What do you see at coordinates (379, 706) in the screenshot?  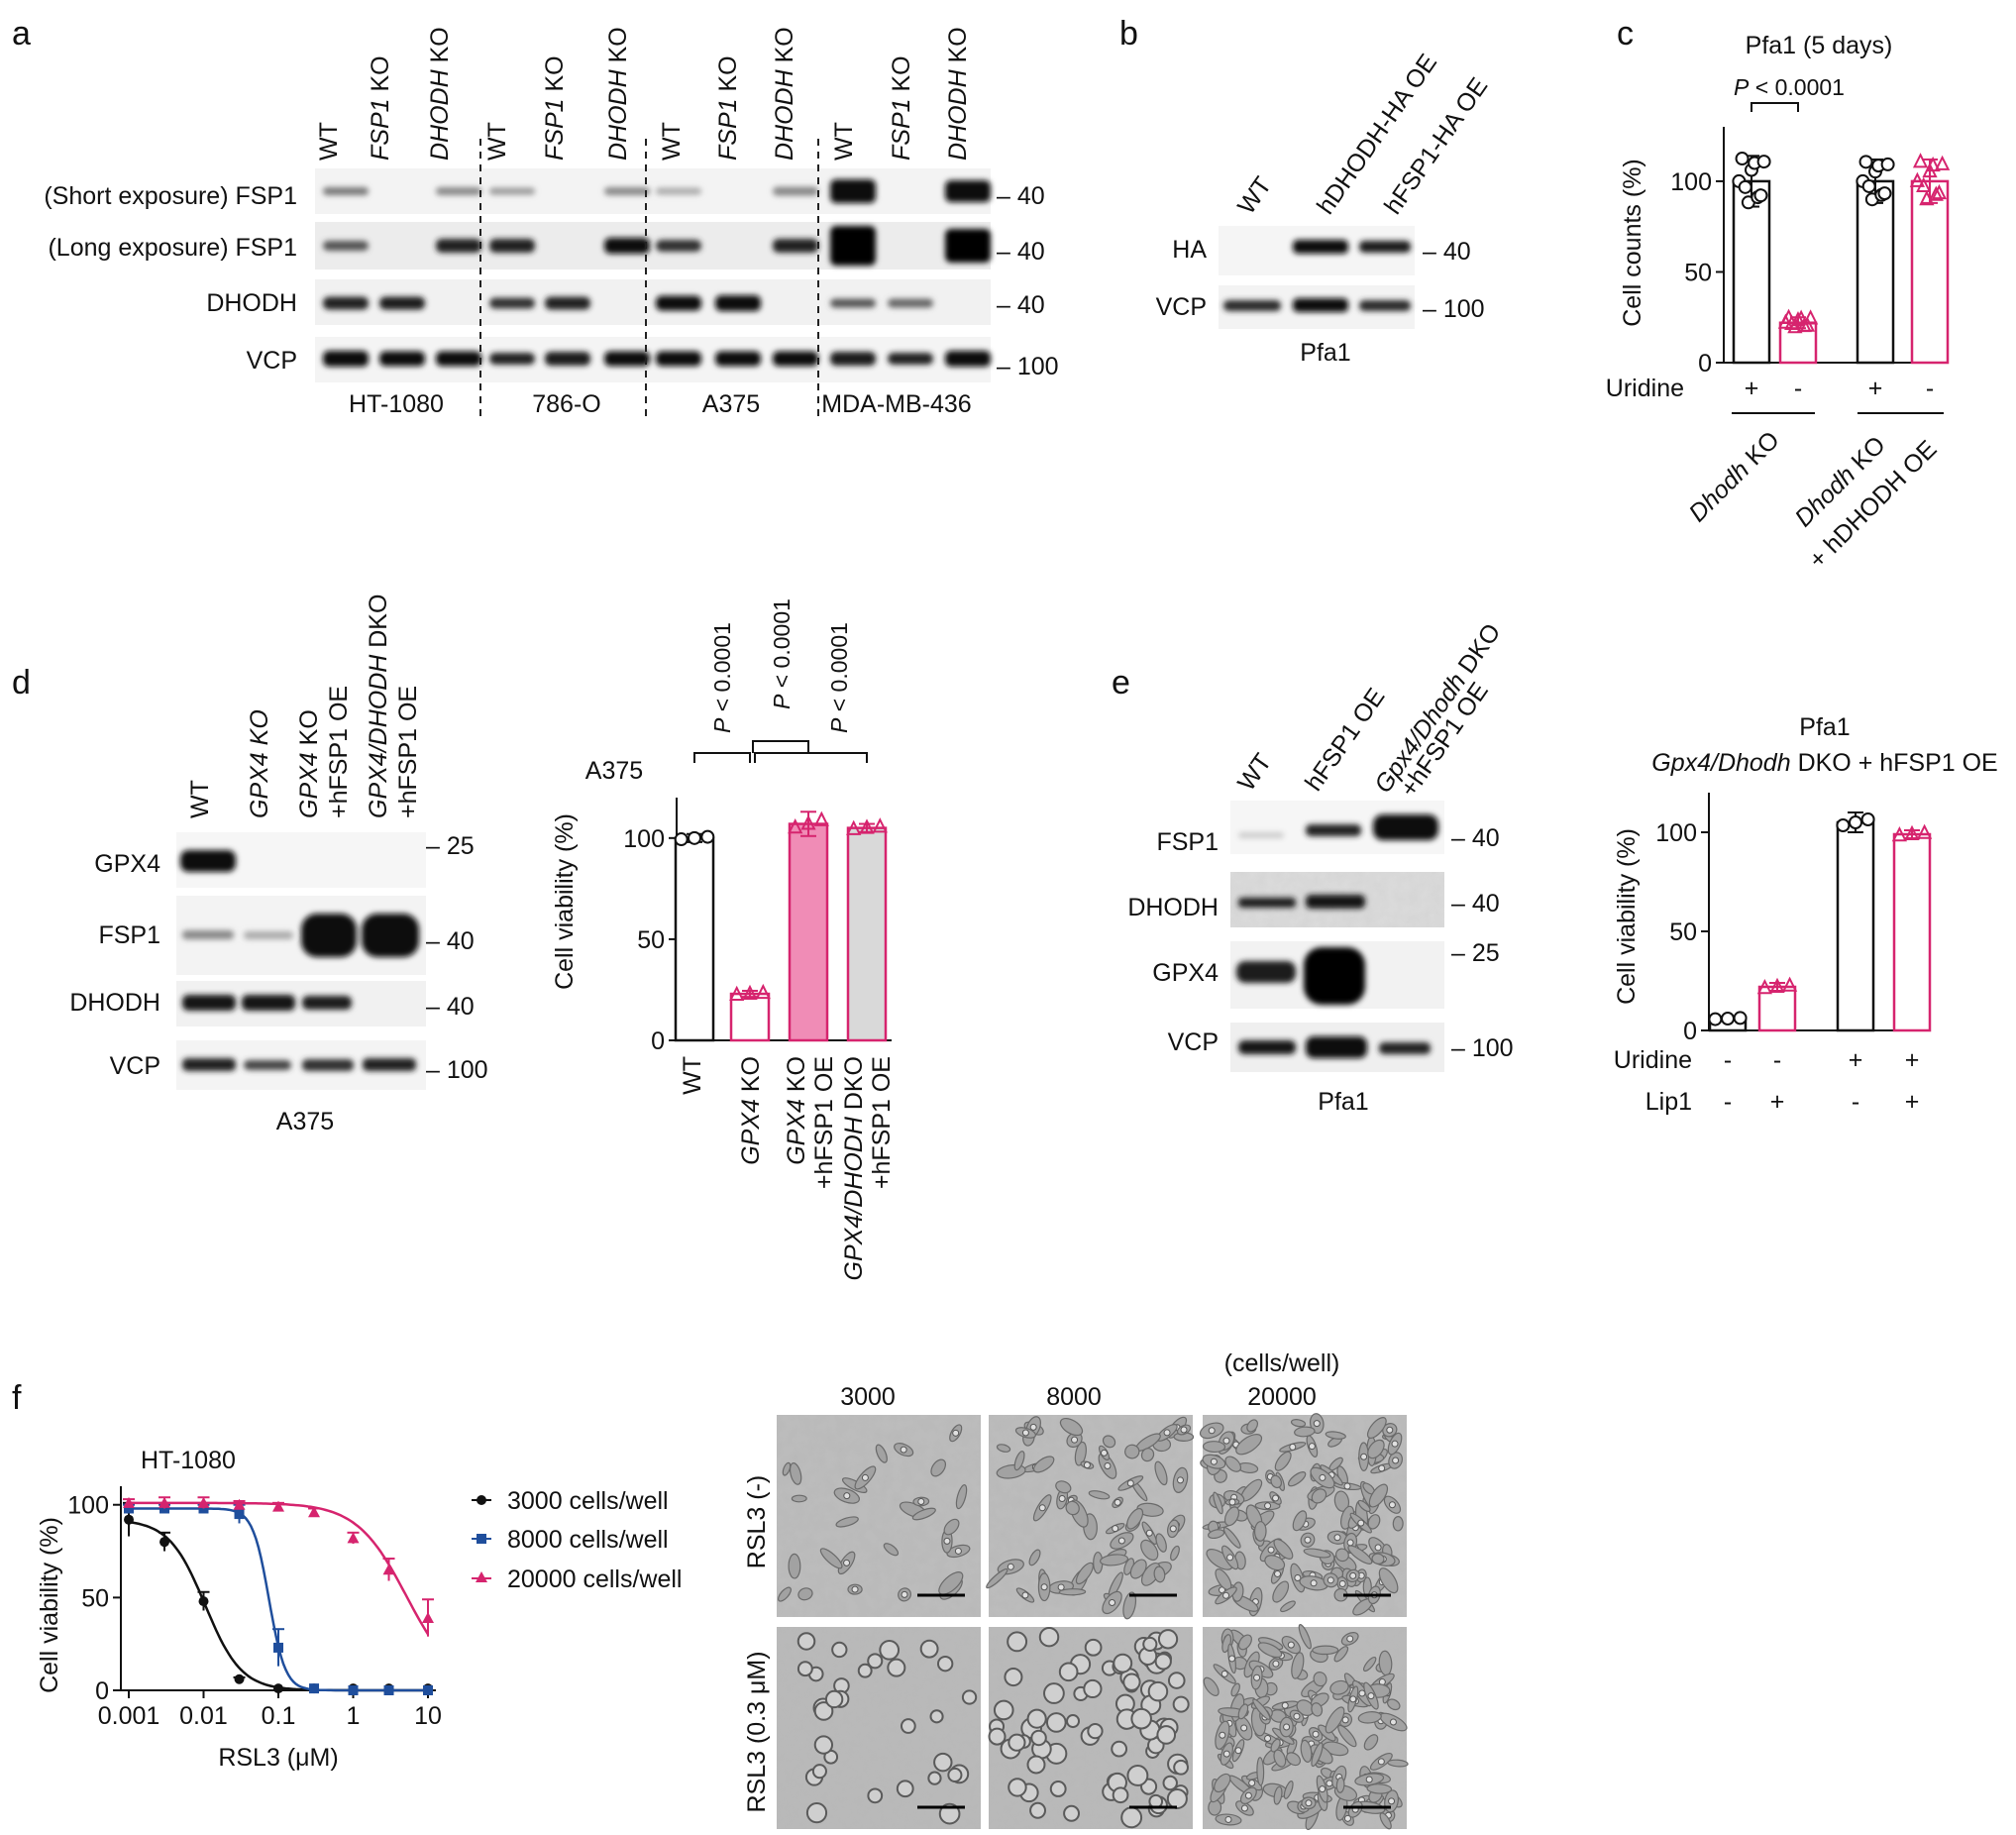 I see `lane-label: GPX4/DHODH DKO` at bounding box center [379, 706].